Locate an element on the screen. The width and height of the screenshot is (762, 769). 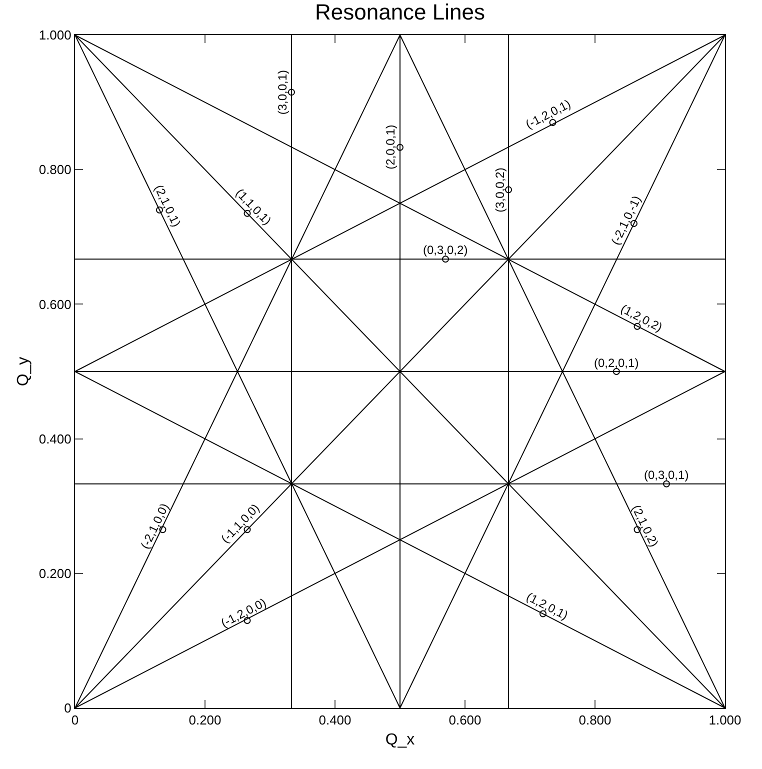
x-tick-label: 1.000 is located at coordinates (725, 720).